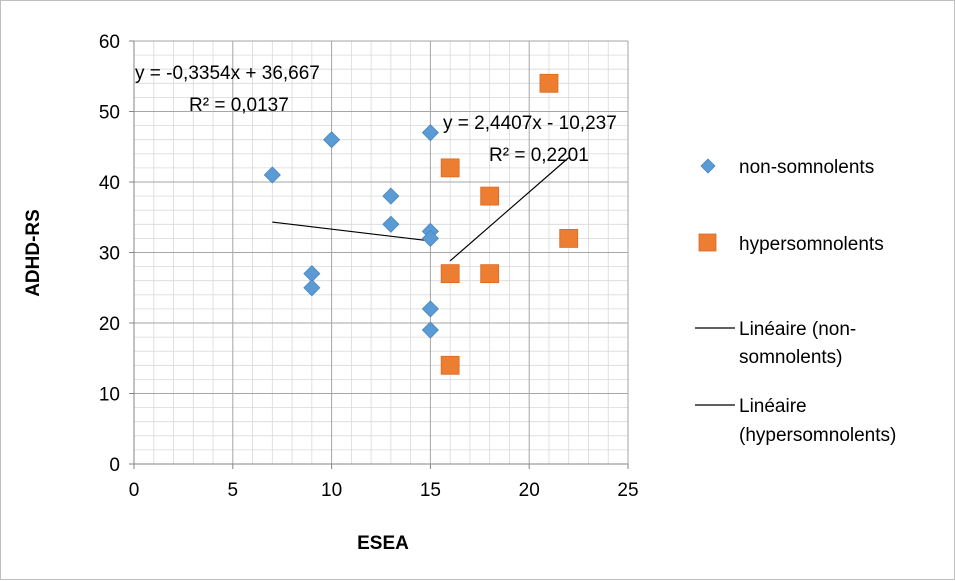  I want to click on legend-label-trendline-2-line1: Linéaire, so click(773, 406).